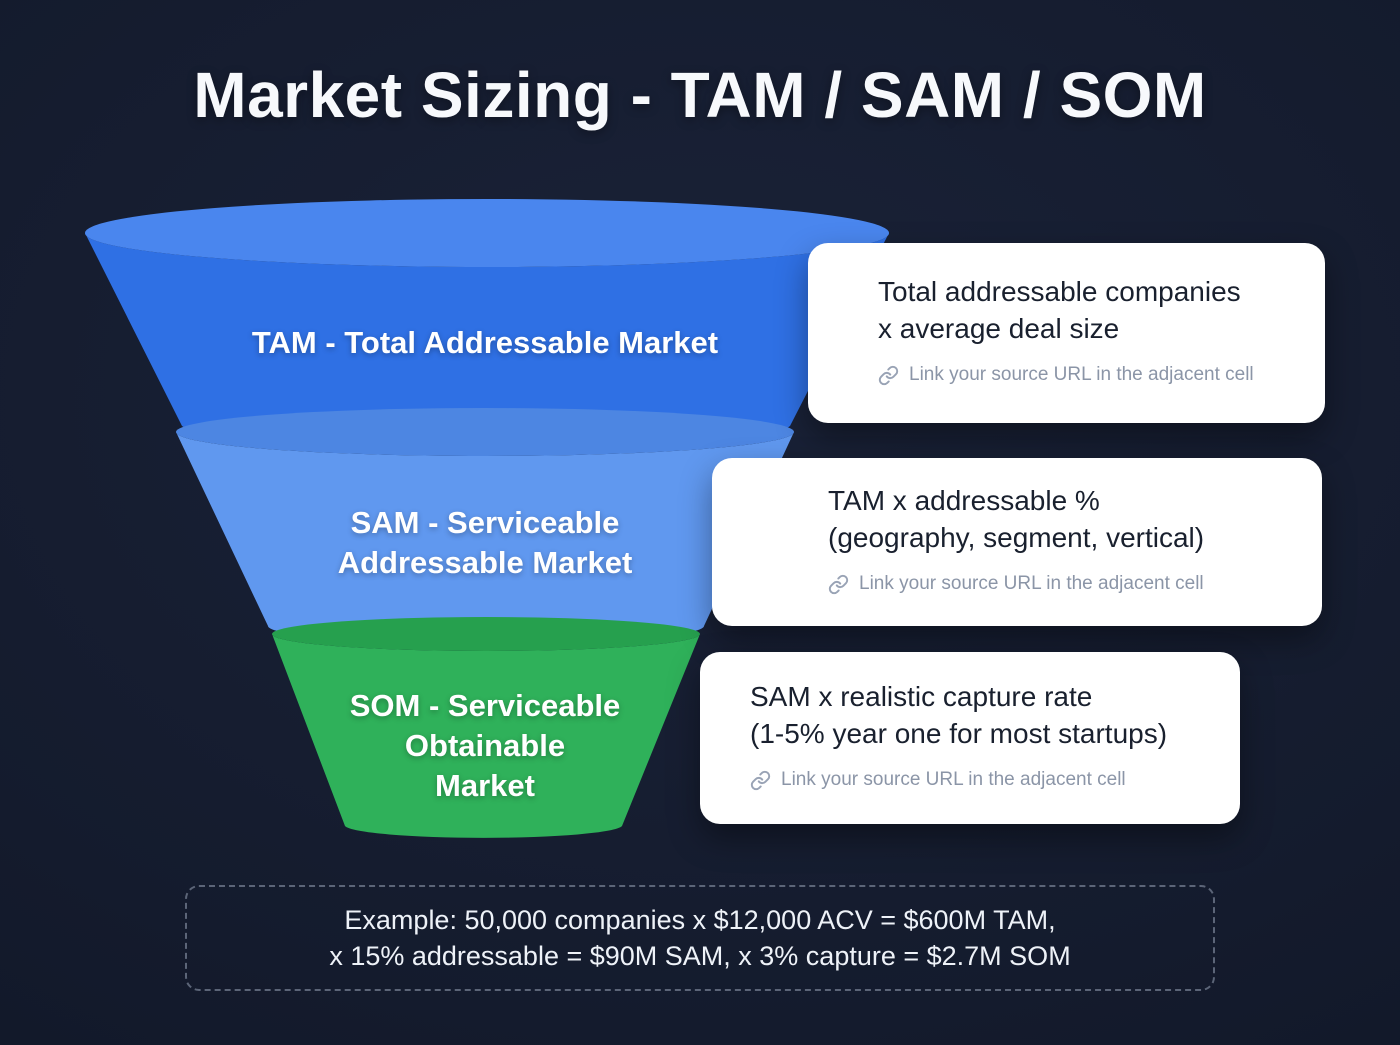  Describe the element at coordinates (485, 432) in the screenshot. I see `sam-top-ellipse` at that location.